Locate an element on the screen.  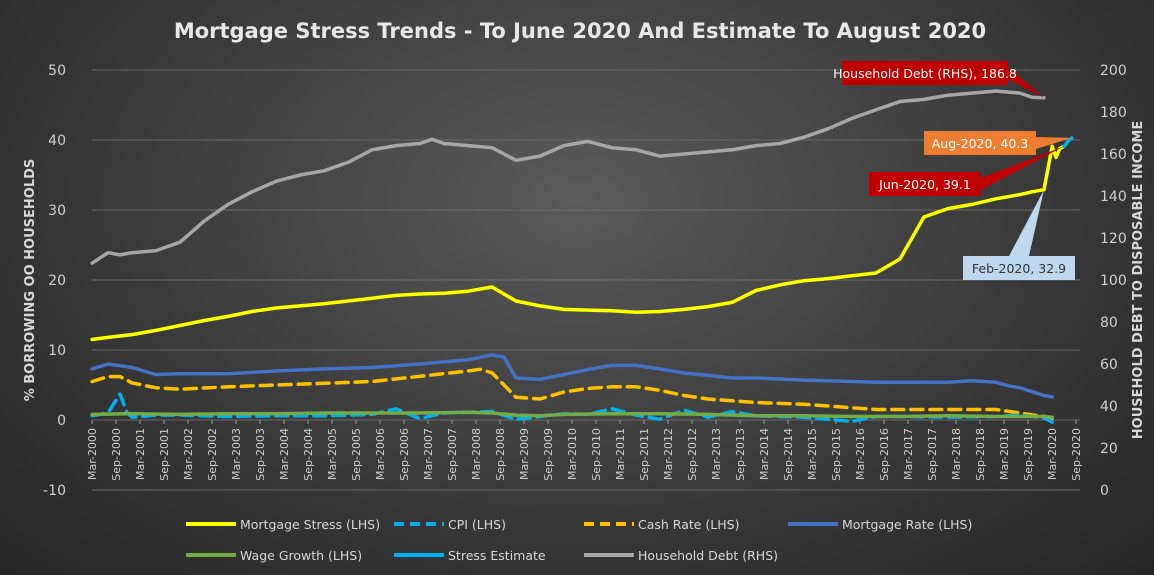
legend-label: CPI (LHS) is located at coordinates (477, 524).